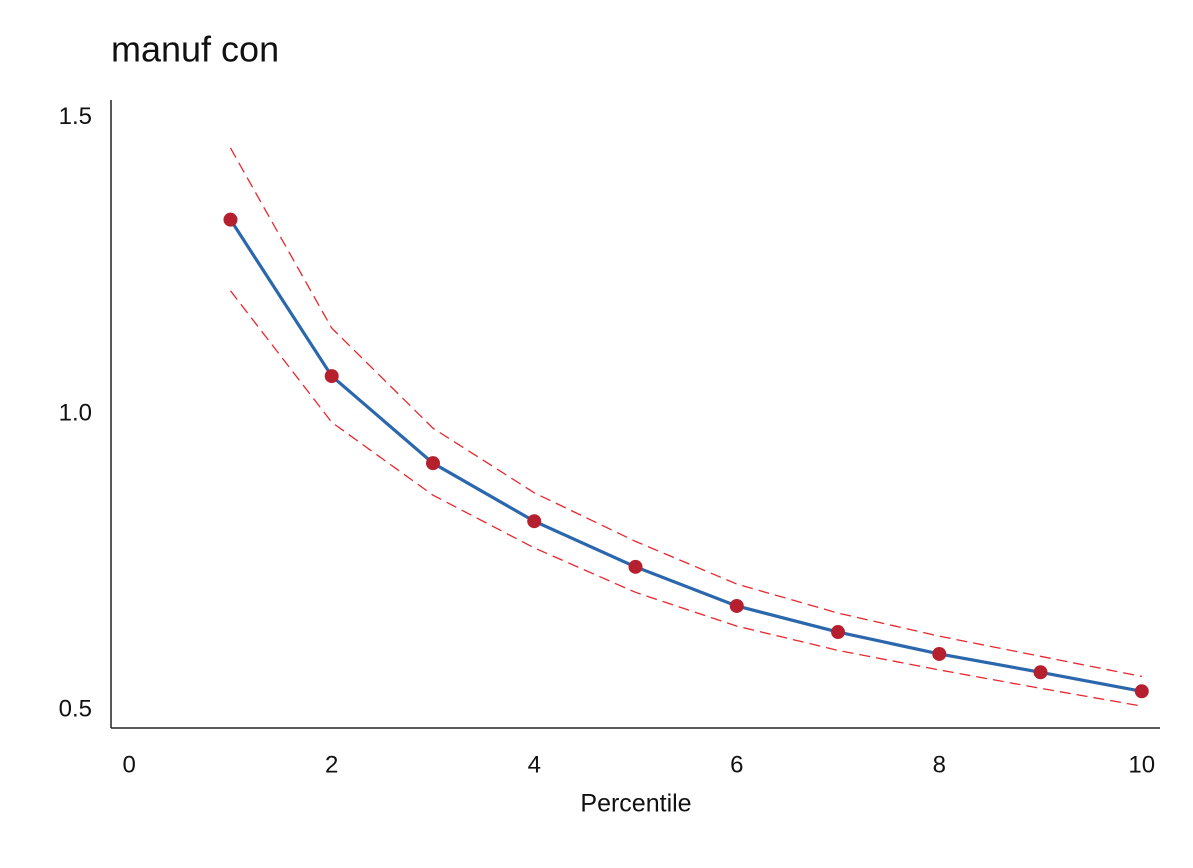  Describe the element at coordinates (75, 116) in the screenshot. I see `y-tick-label: 1.5` at that location.